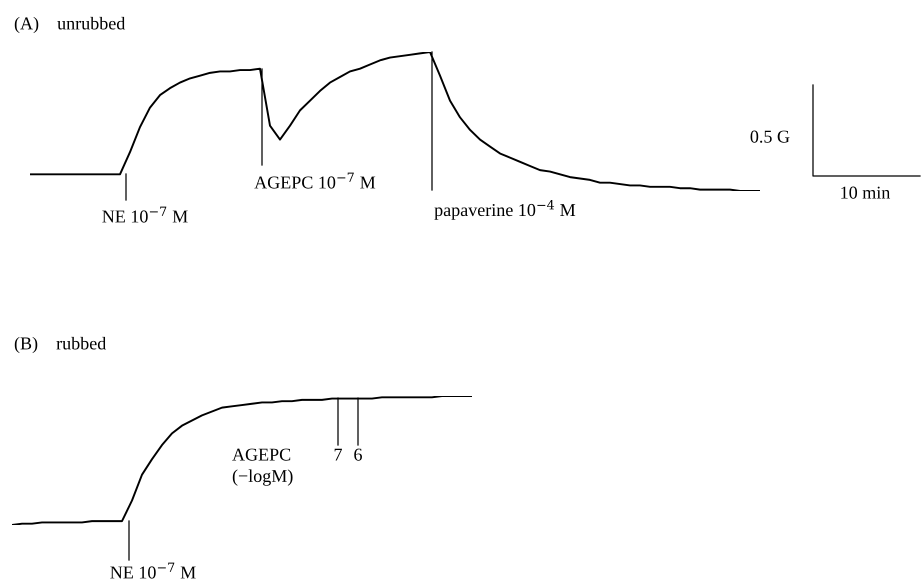 This screenshot has height=587, width=922. Describe the element at coordinates (338, 454) in the screenshot. I see `annotation: 7` at that location.